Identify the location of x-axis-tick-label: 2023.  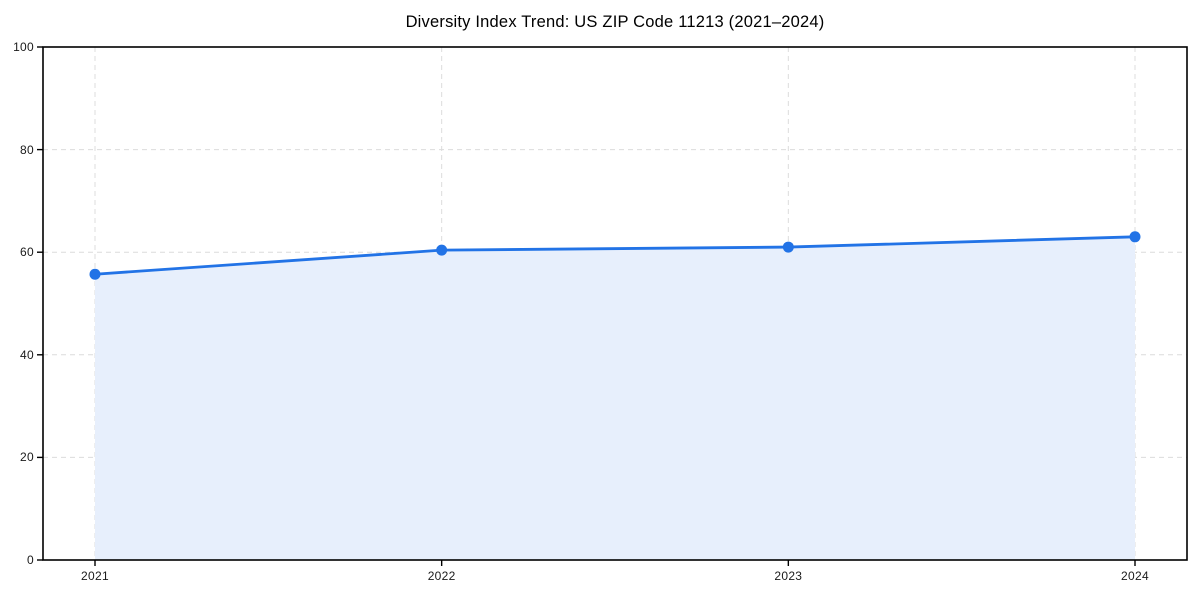
(788, 576).